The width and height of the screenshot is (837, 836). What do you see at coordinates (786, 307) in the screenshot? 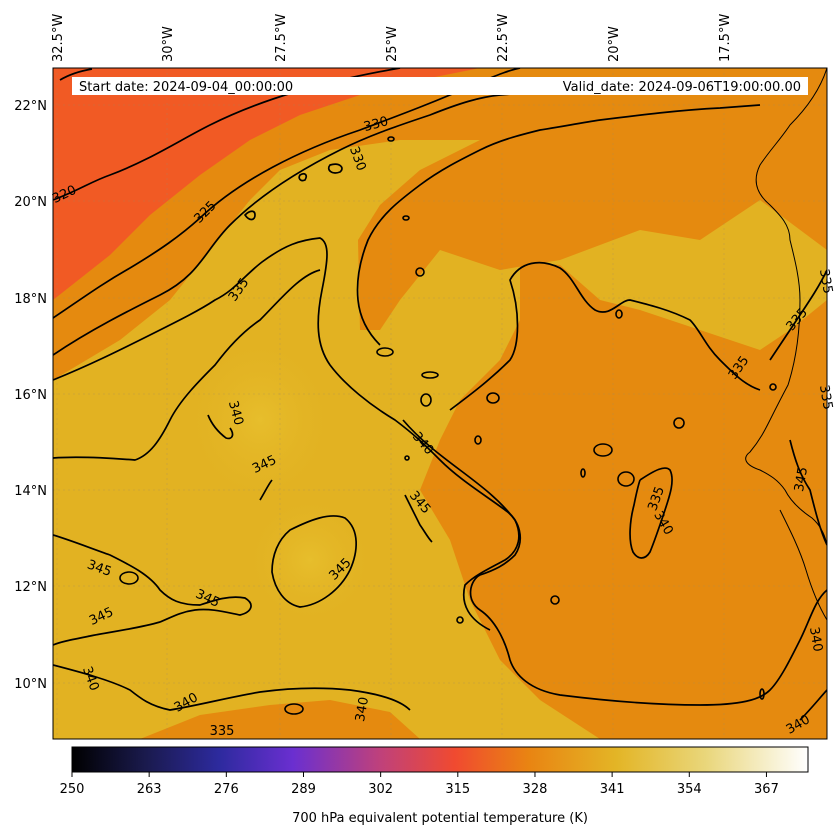
I see `coastline` at bounding box center [786, 307].